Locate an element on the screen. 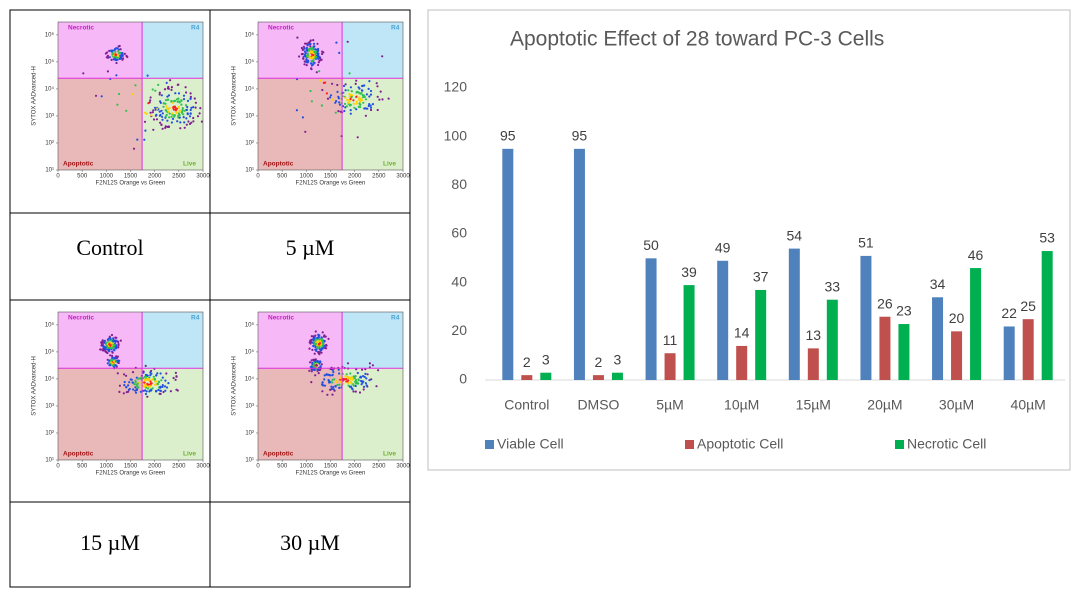 This screenshot has height=595, width=1075. value-label: 33 is located at coordinates (833, 286).